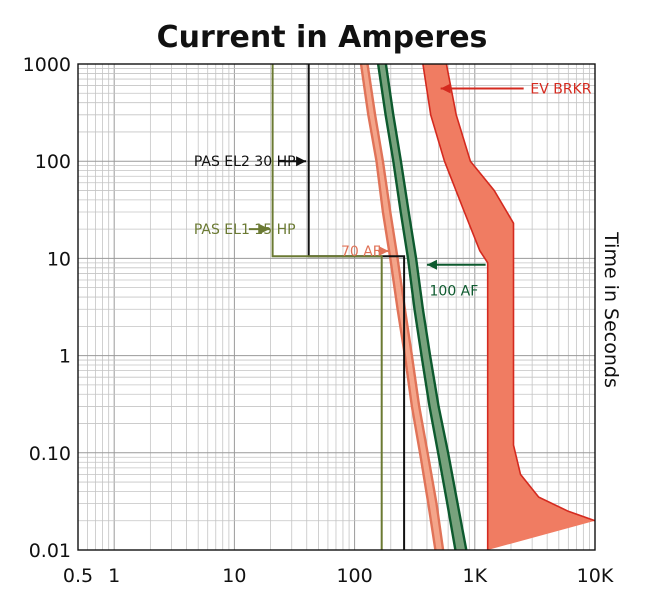  Describe the element at coordinates (475, 576) in the screenshot. I see `x-tick-label: 1K` at that location.